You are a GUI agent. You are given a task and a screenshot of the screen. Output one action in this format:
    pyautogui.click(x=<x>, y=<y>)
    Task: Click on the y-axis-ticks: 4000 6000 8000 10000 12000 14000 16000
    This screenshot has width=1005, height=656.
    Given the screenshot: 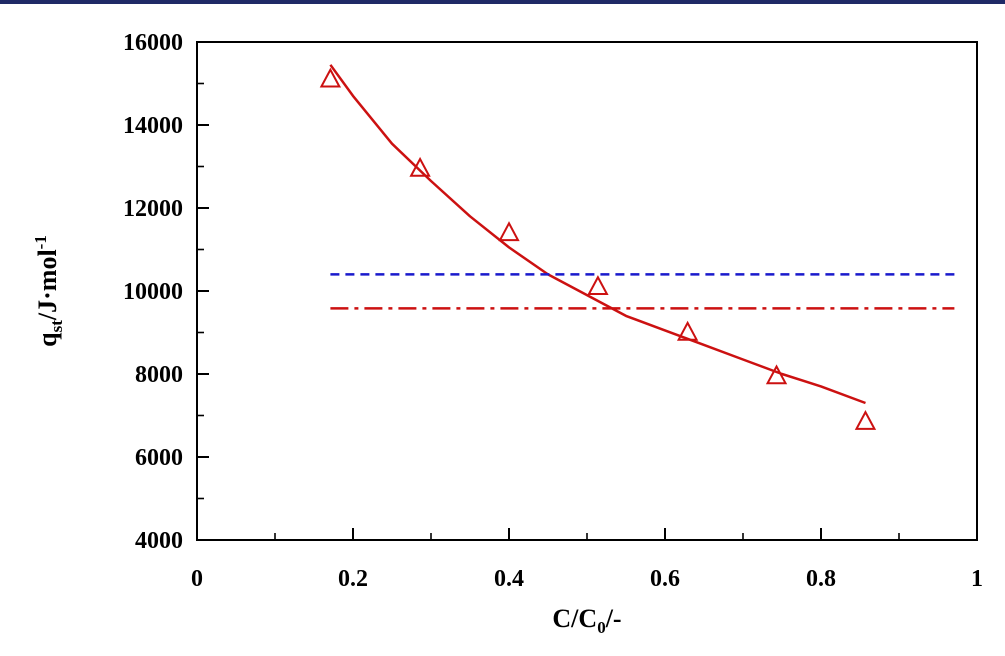 What is the action you would take?
    pyautogui.click(x=166, y=292)
    